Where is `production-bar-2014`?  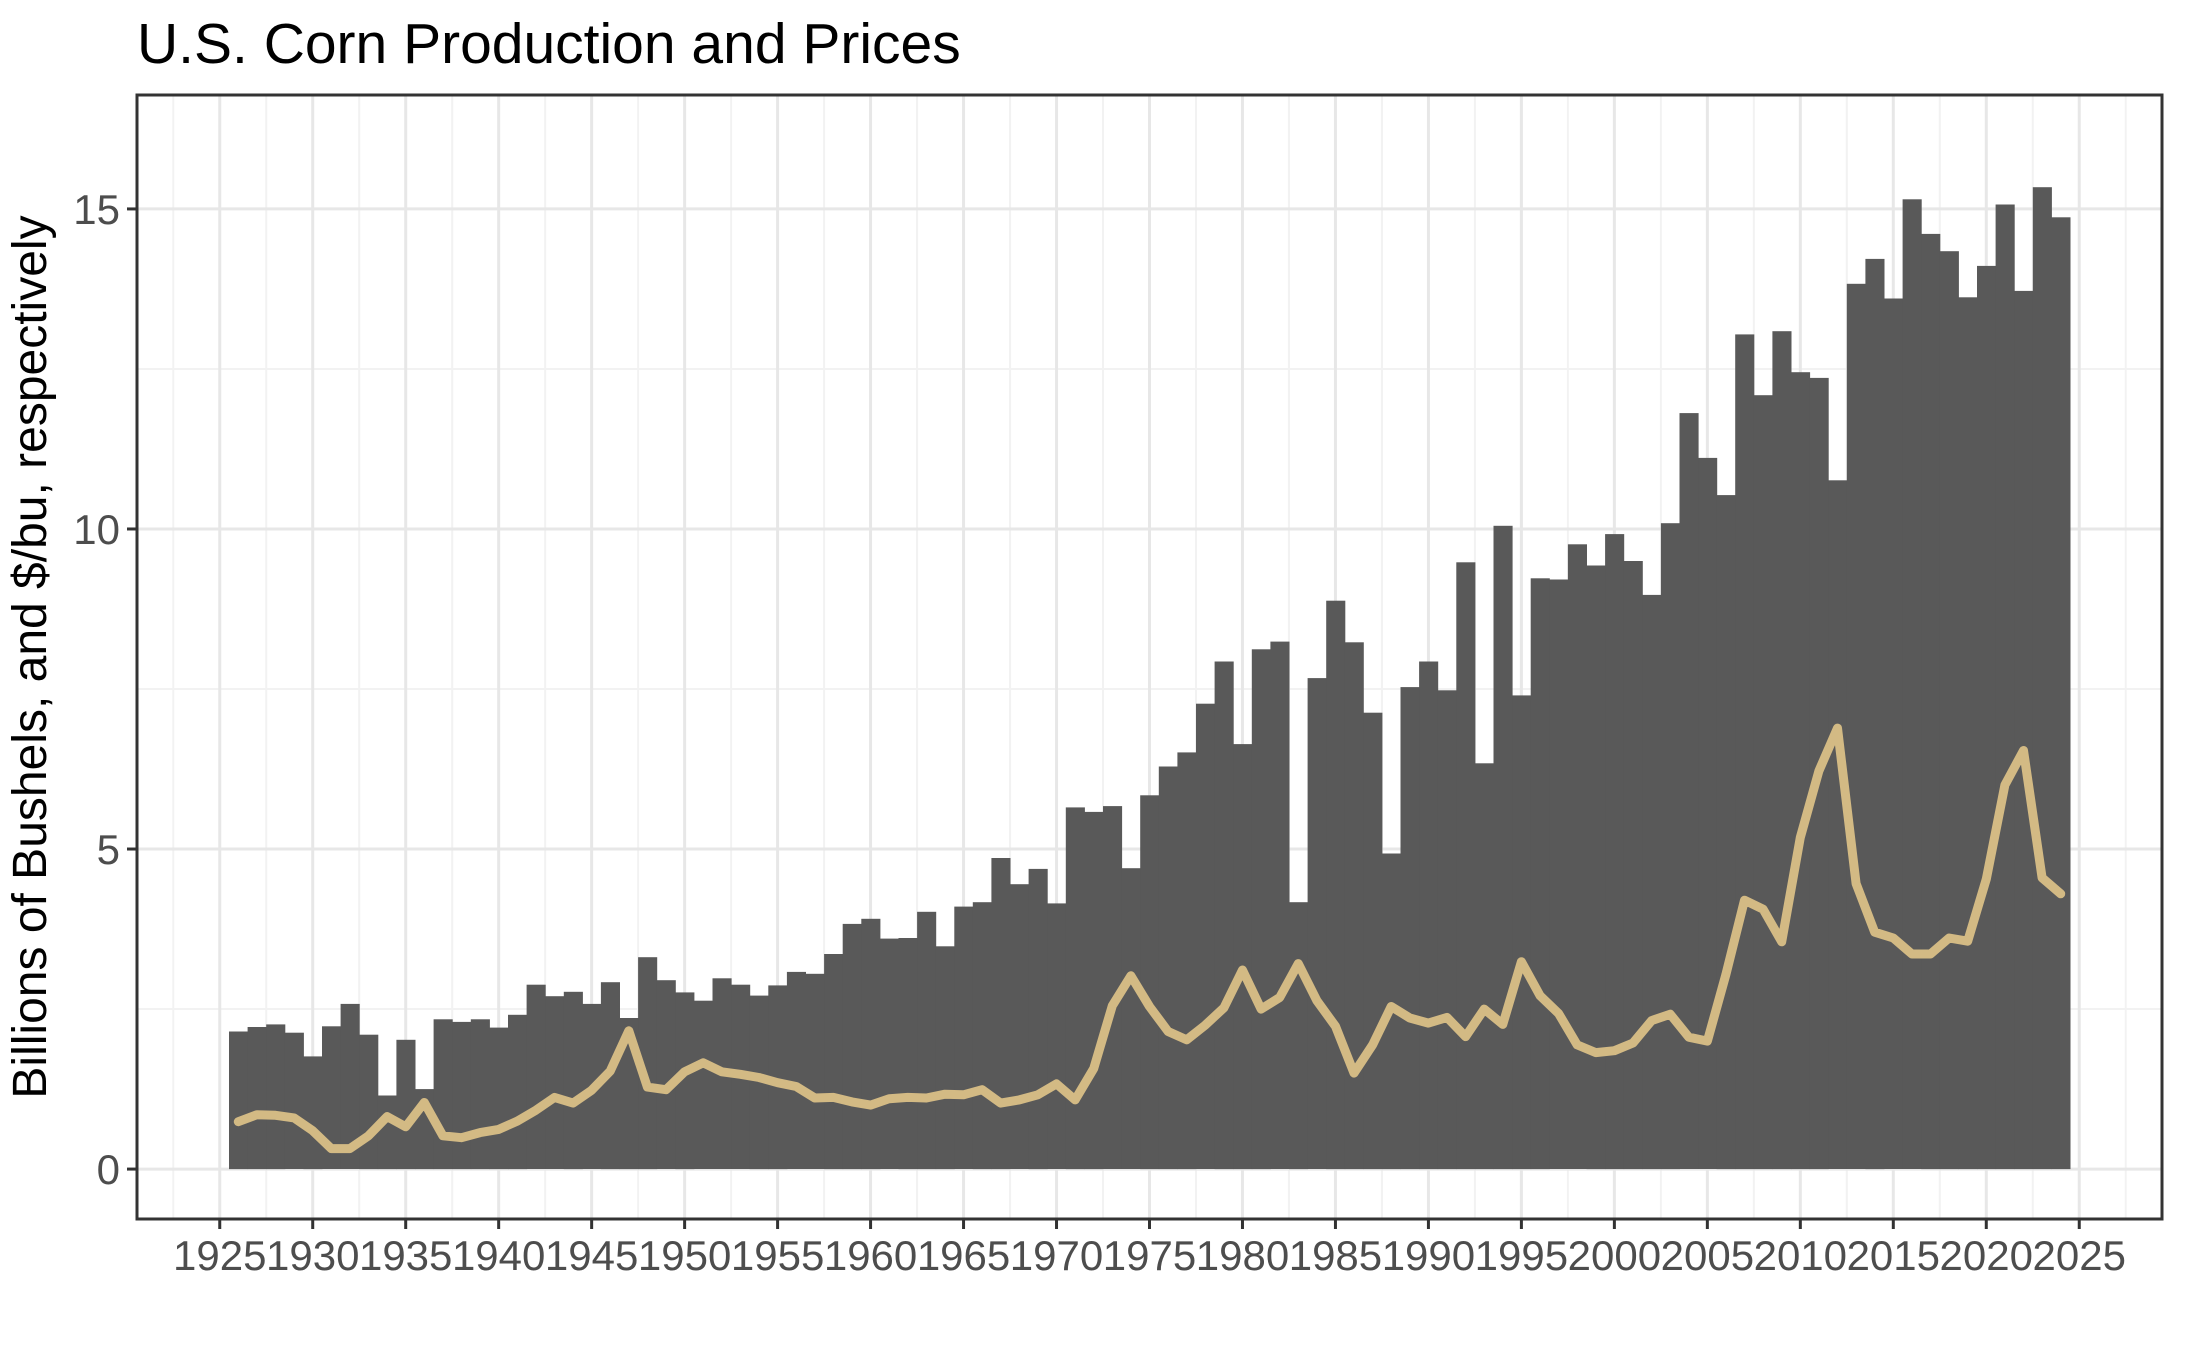 production-bar-2014 is located at coordinates (1875, 714).